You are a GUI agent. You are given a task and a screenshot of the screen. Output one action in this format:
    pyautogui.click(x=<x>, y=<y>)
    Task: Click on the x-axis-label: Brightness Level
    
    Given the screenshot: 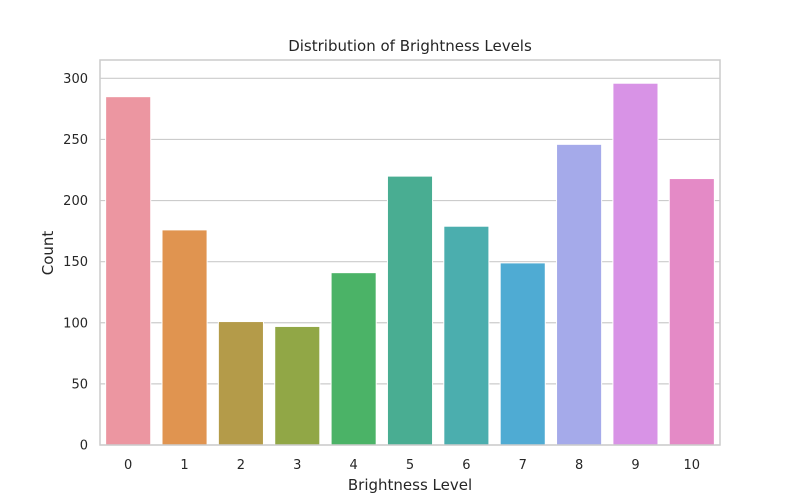 What is the action you would take?
    pyautogui.click(x=410, y=485)
    